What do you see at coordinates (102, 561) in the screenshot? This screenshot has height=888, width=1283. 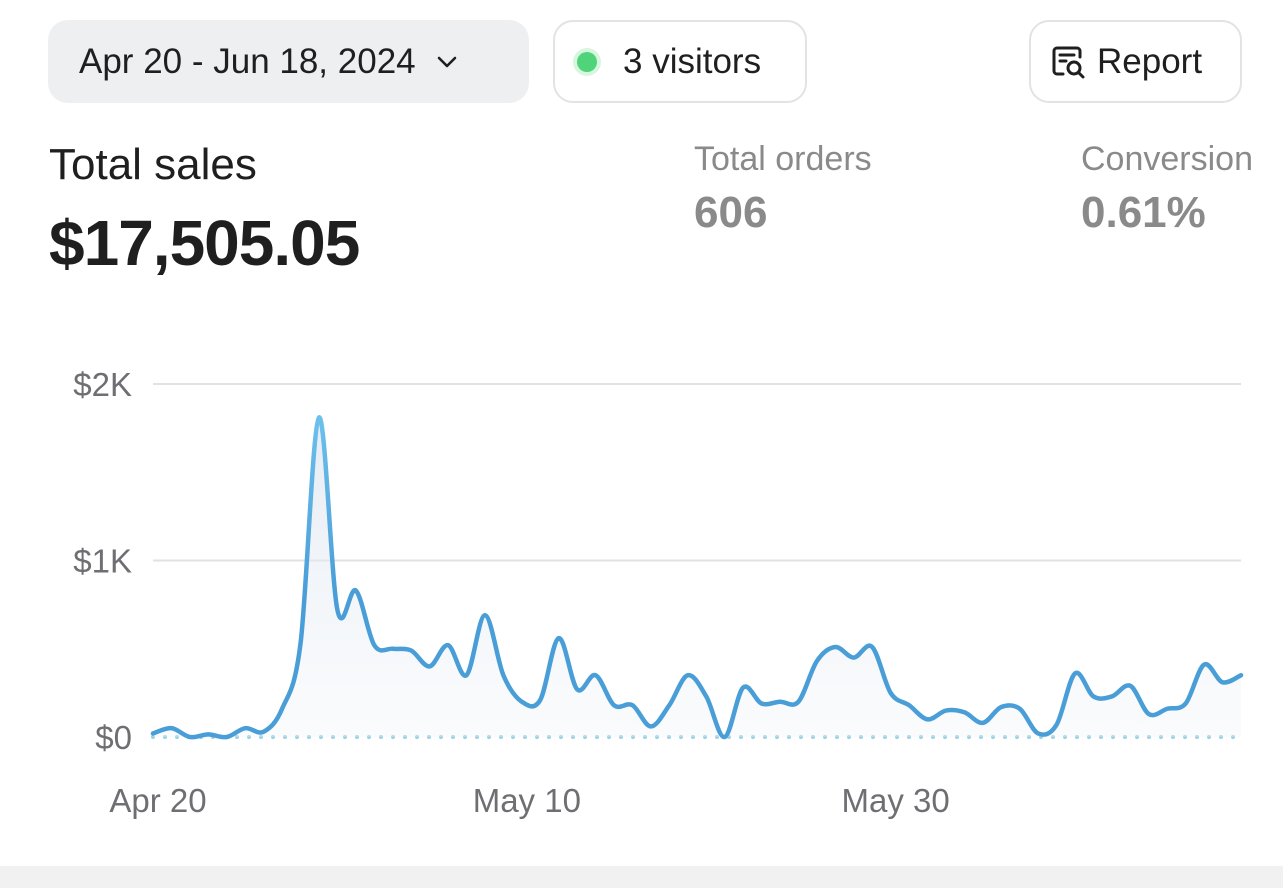 I see `y-tick-label: $1K` at bounding box center [102, 561].